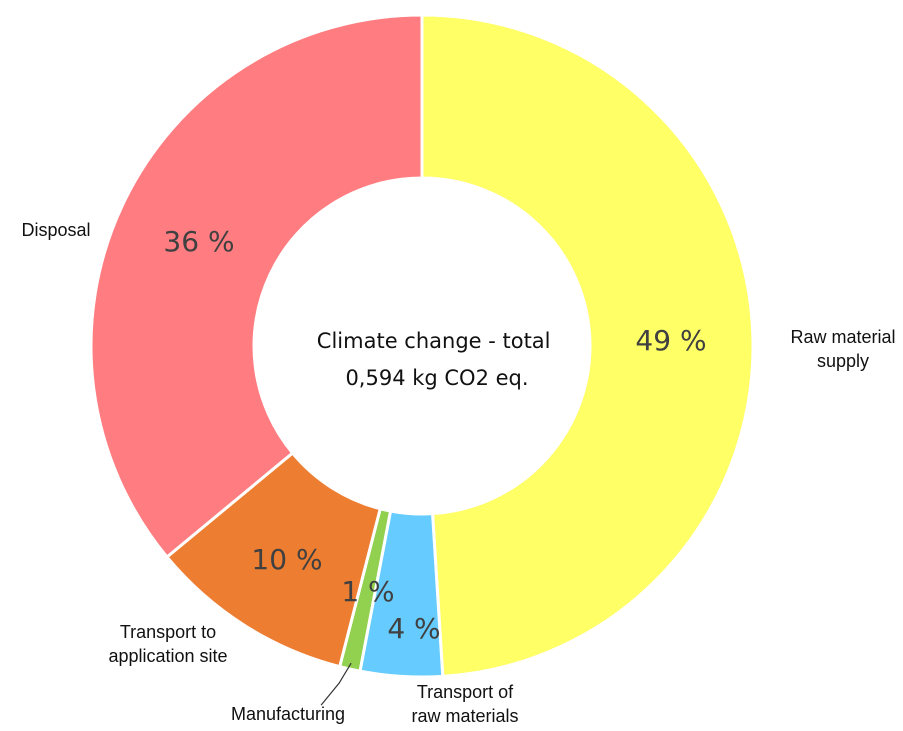 The width and height of the screenshot is (903, 731). What do you see at coordinates (198, 241) in the screenshot?
I see `value-label-4: 36 %` at bounding box center [198, 241].